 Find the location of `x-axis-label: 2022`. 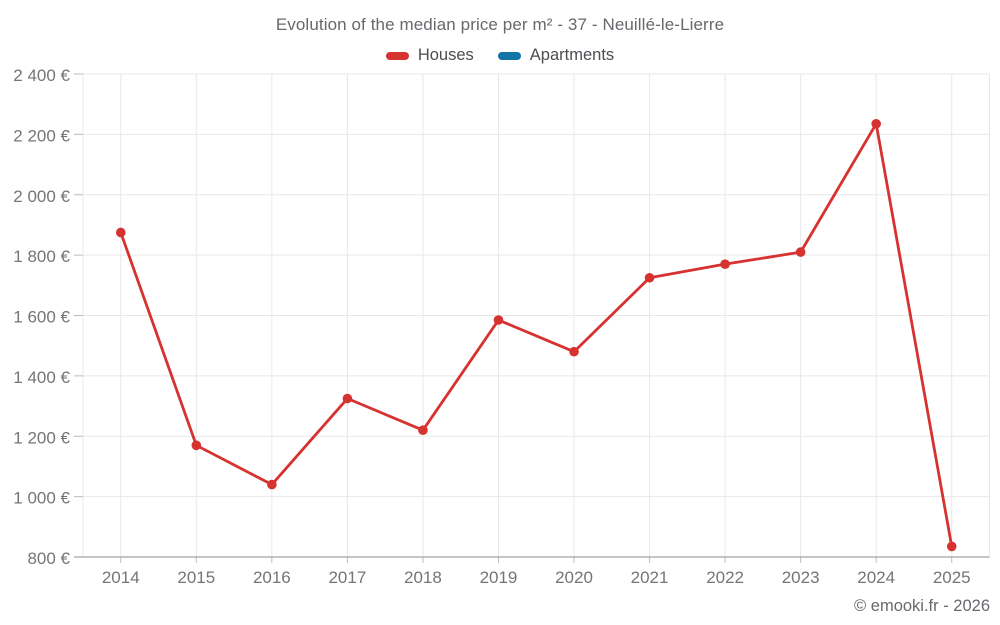

x-axis-label: 2022 is located at coordinates (725, 577).